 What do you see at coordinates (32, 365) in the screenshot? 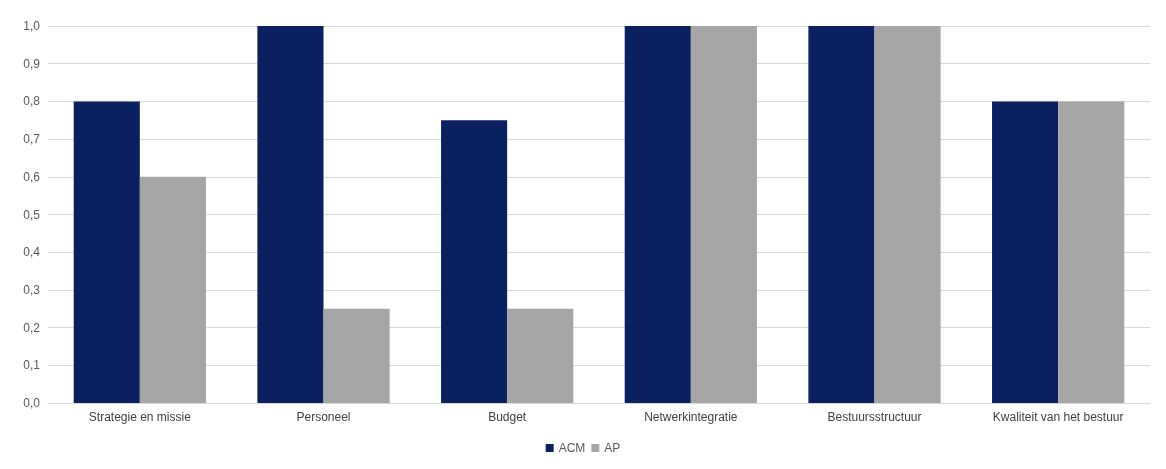
I see `y-tick-label: 0,1` at bounding box center [32, 365].